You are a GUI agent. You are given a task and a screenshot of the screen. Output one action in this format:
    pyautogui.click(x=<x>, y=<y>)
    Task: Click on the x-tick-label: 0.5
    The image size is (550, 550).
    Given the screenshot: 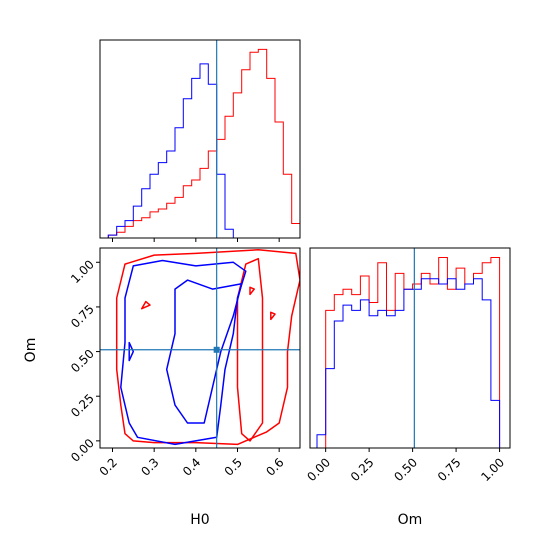 What is the action you would take?
    pyautogui.click(x=233, y=466)
    